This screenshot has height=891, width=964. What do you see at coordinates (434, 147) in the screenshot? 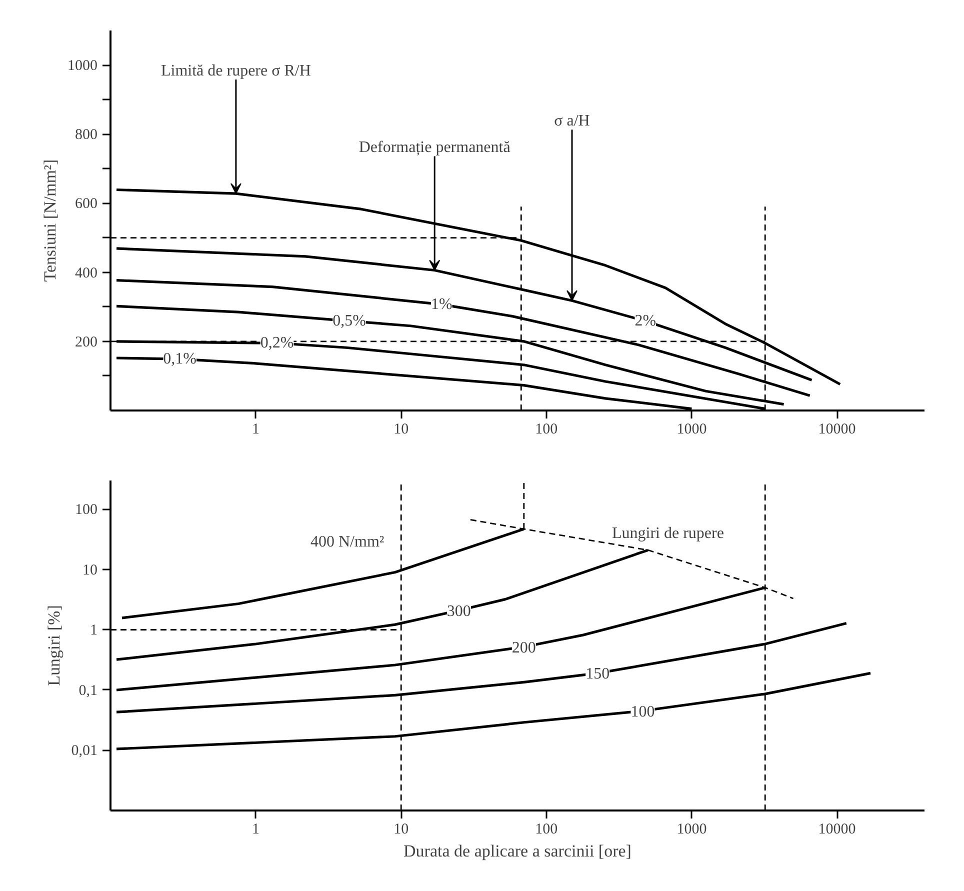
I see `annotation: Deformație permanentă` at bounding box center [434, 147].